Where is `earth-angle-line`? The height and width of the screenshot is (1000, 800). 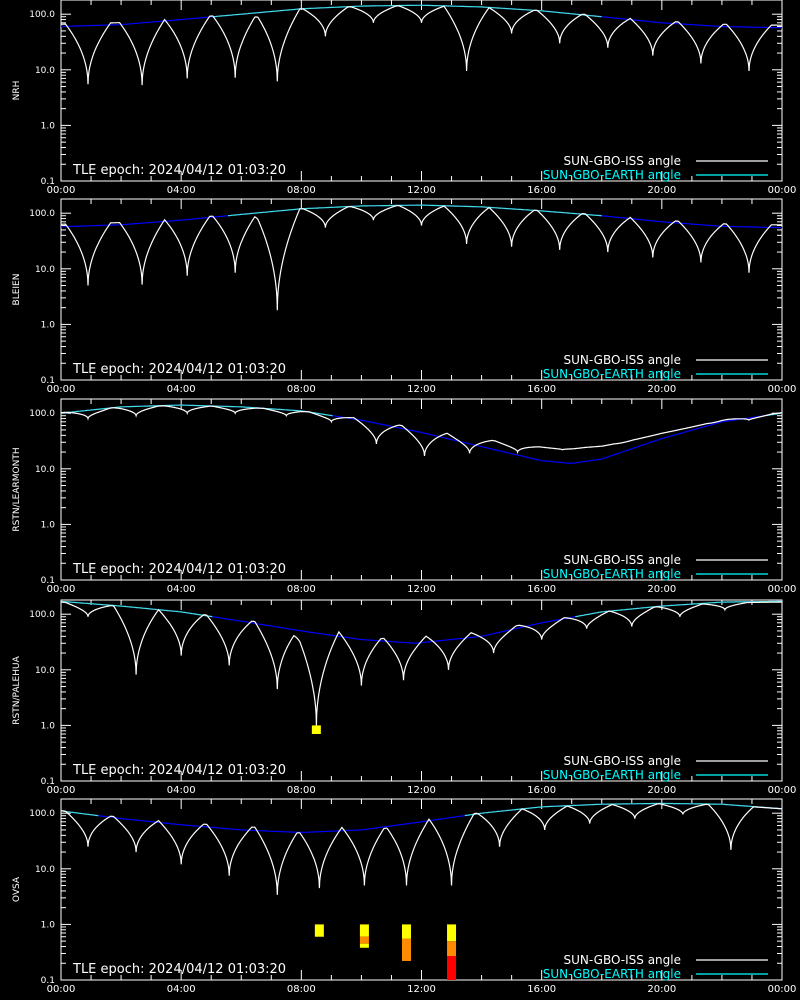 earth-angle-line is located at coordinates (421, 434).